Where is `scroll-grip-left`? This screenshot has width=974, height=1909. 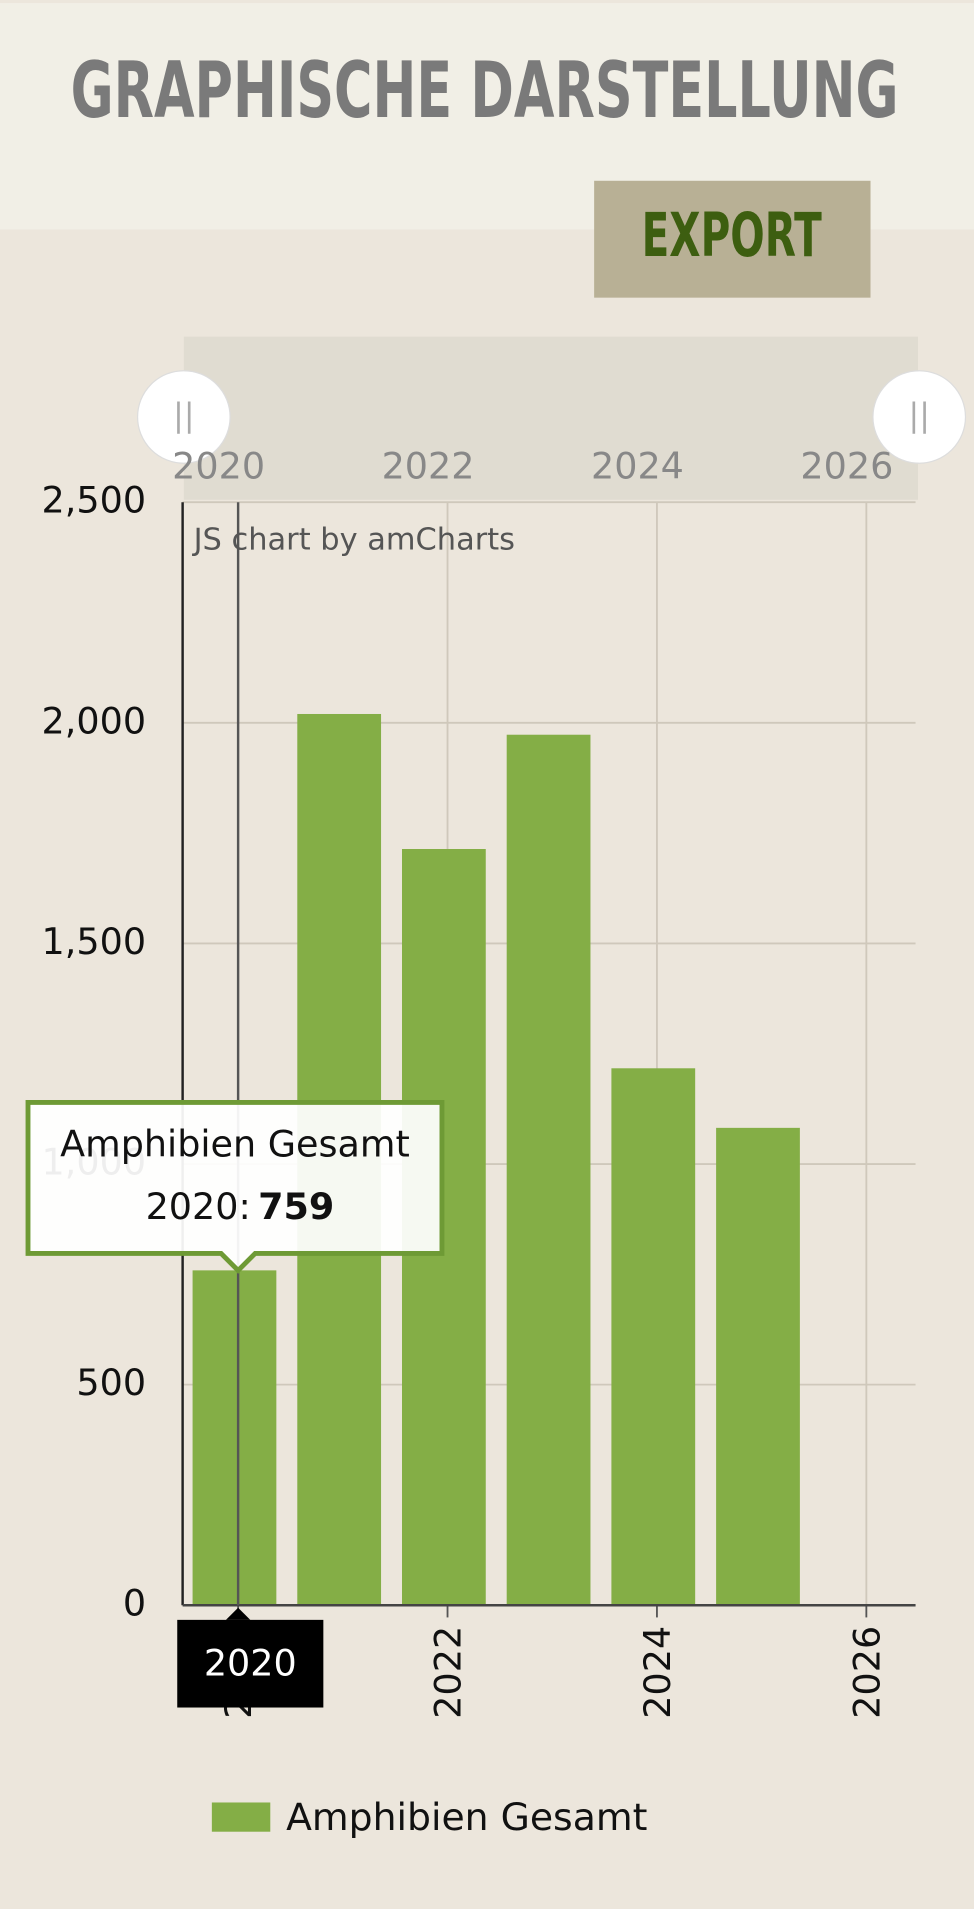
scroll-grip-left is located at coordinates (183, 417).